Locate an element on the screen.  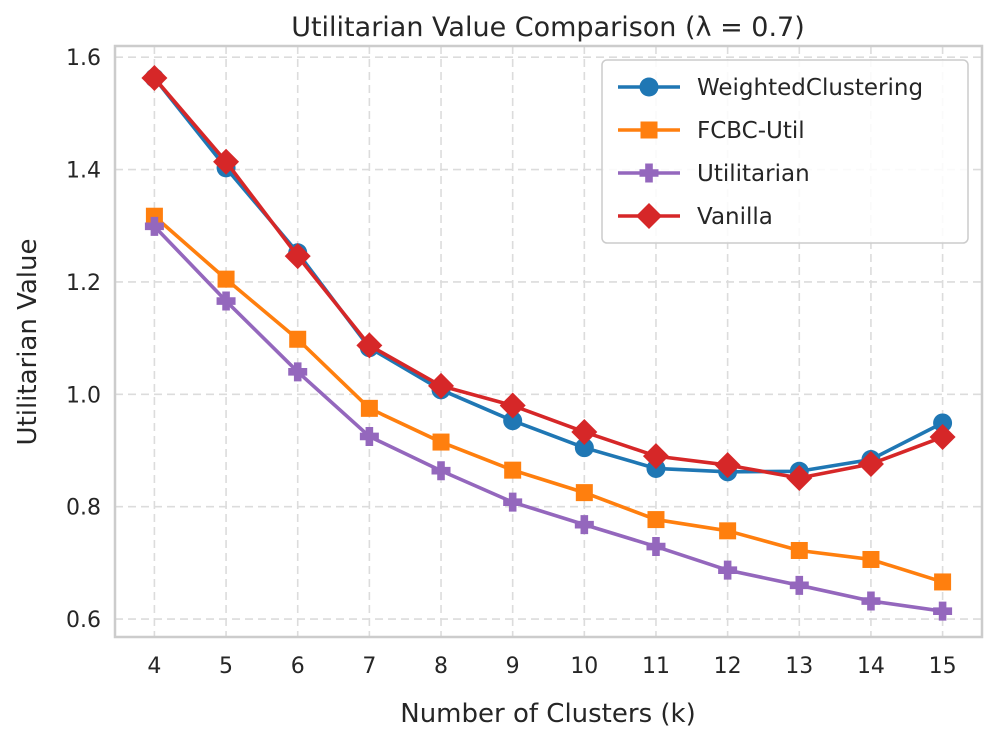
y-tick-label: 1.2 is located at coordinates (83, 283).